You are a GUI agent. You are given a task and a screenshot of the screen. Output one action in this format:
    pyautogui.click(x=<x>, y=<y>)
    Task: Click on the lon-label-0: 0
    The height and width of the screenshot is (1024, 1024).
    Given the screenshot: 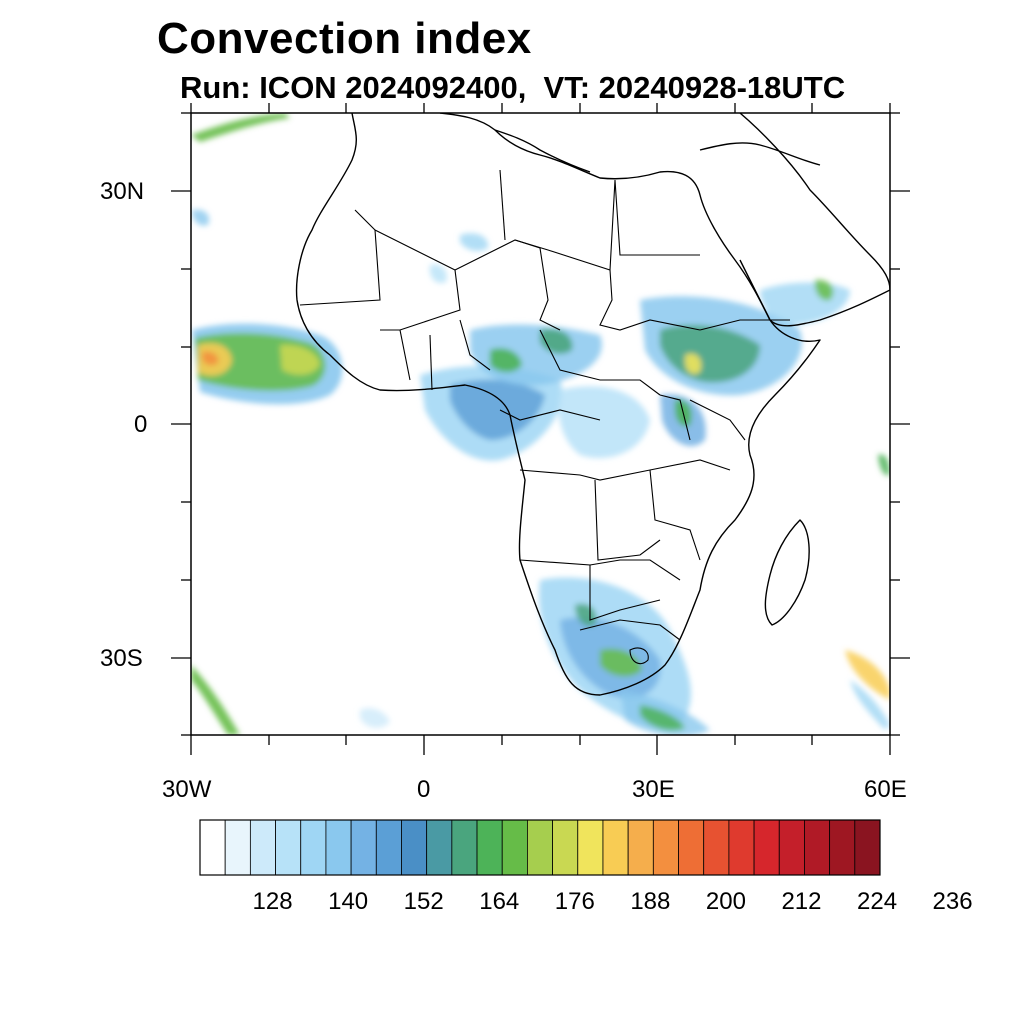 What is the action you would take?
    pyautogui.click(x=424, y=789)
    